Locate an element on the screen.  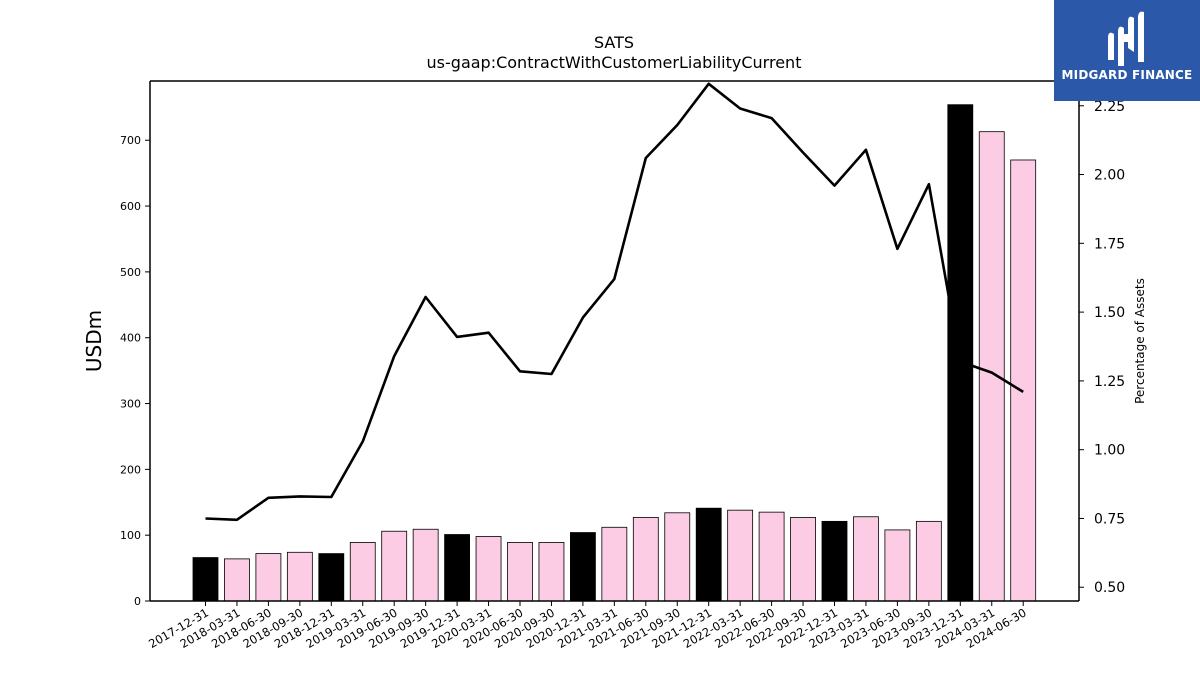
y2-tick-label-2.00: 2.00 is located at coordinates (1109, 176).